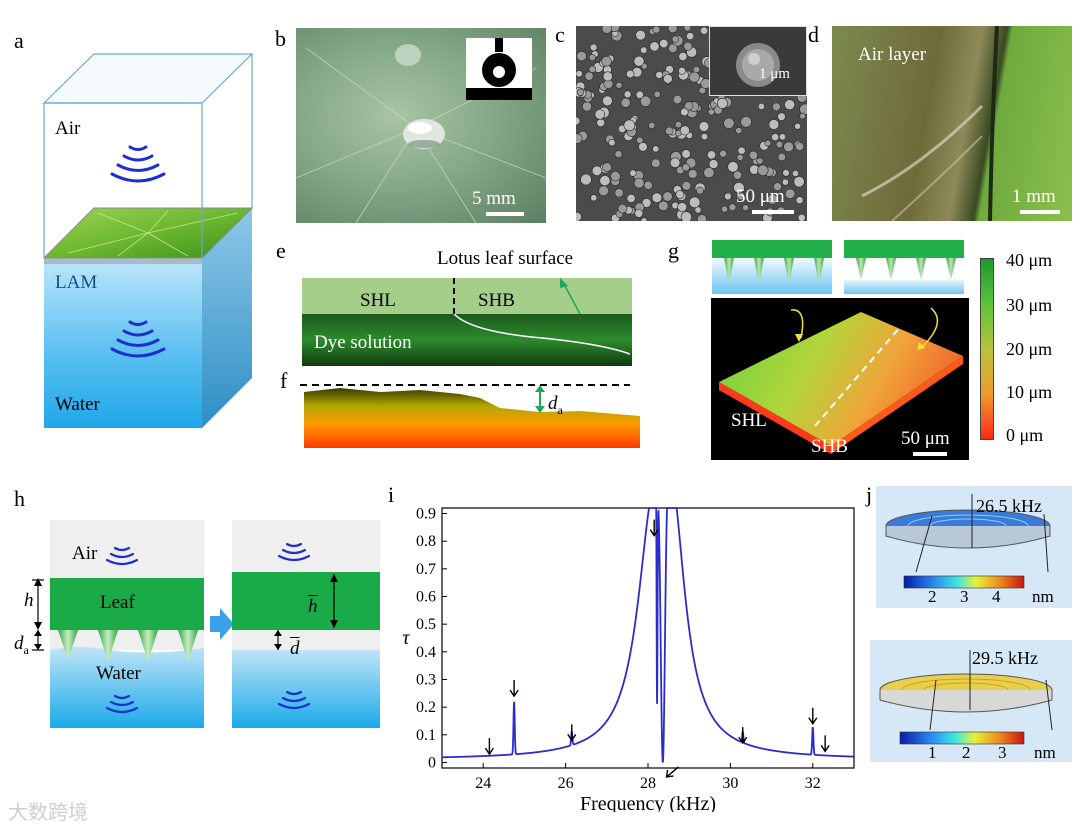  What do you see at coordinates (555, 405) in the screenshot?
I see `panel-f-da-label: da` at bounding box center [555, 405].